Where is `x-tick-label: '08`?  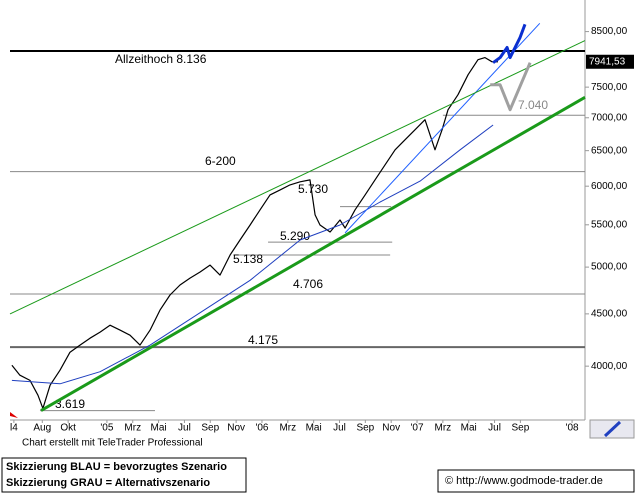
x-tick-label: '08 is located at coordinates (572, 428).